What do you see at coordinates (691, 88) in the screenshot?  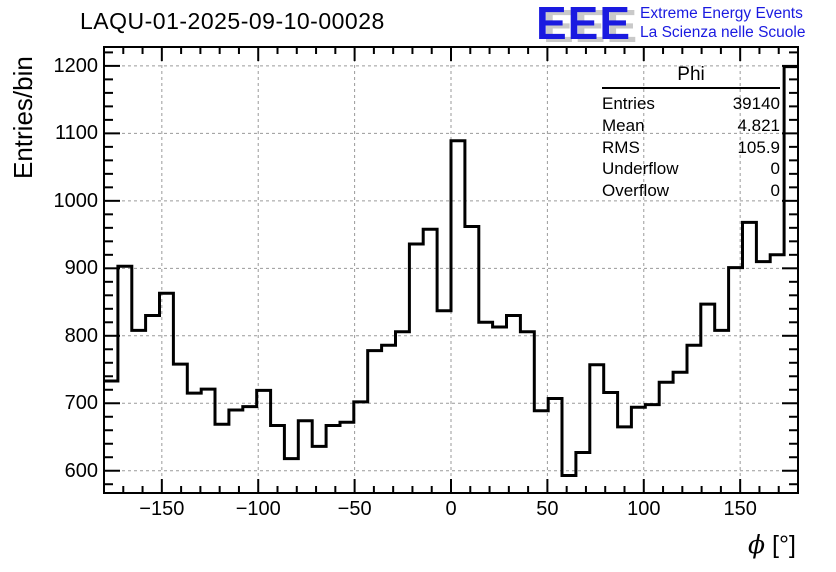 I see `stats-box-rule` at bounding box center [691, 88].